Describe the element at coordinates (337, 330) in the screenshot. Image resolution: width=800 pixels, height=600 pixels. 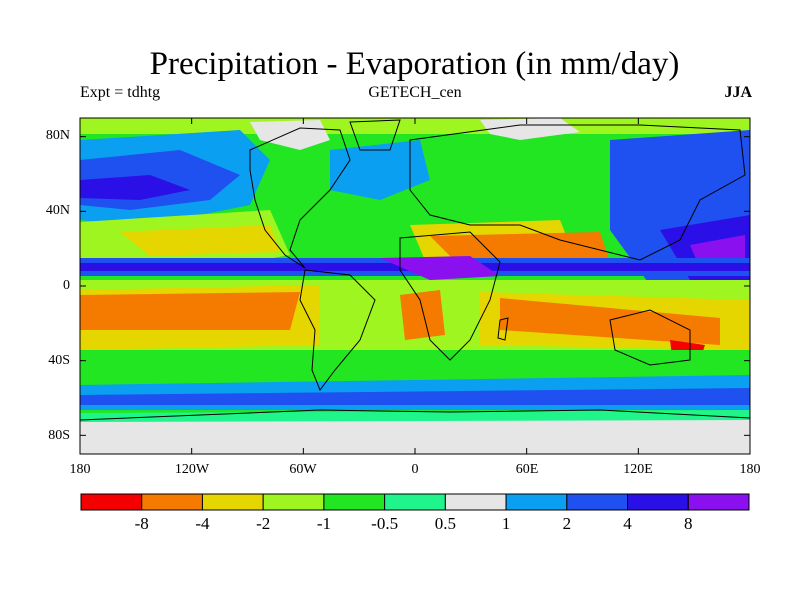
I see `coastline-south-america` at that location.